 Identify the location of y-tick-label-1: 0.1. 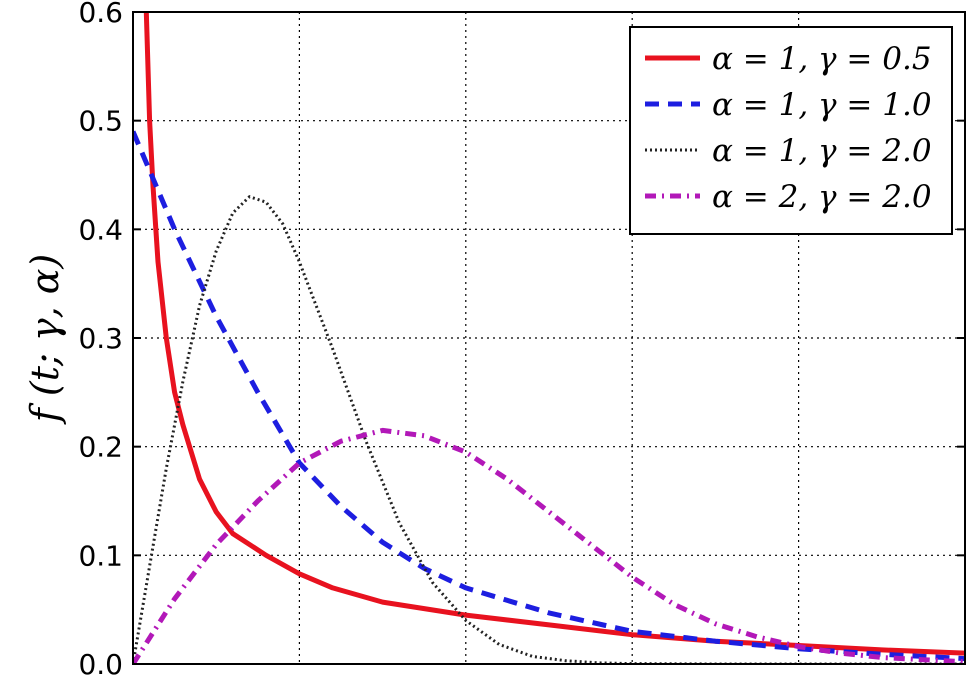
(100, 555).